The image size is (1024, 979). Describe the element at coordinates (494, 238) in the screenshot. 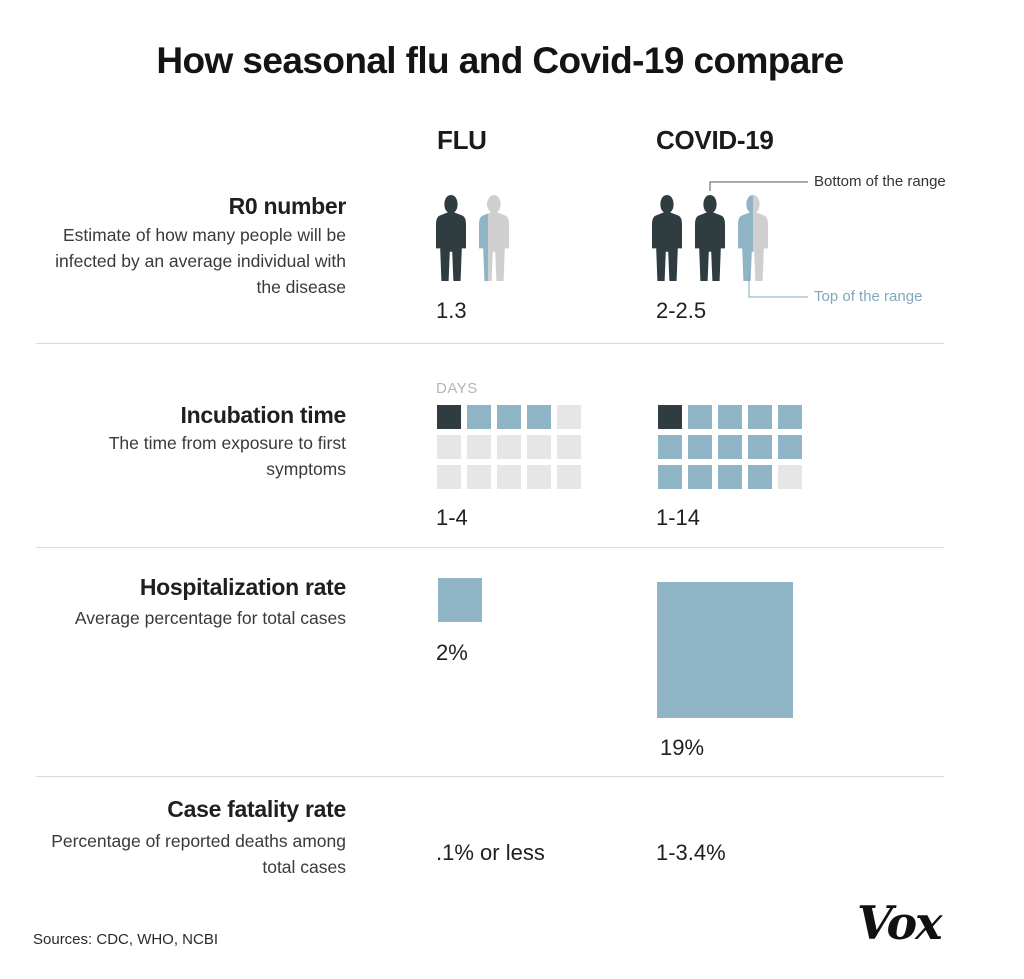

I see `flu-person-icon-partial` at that location.